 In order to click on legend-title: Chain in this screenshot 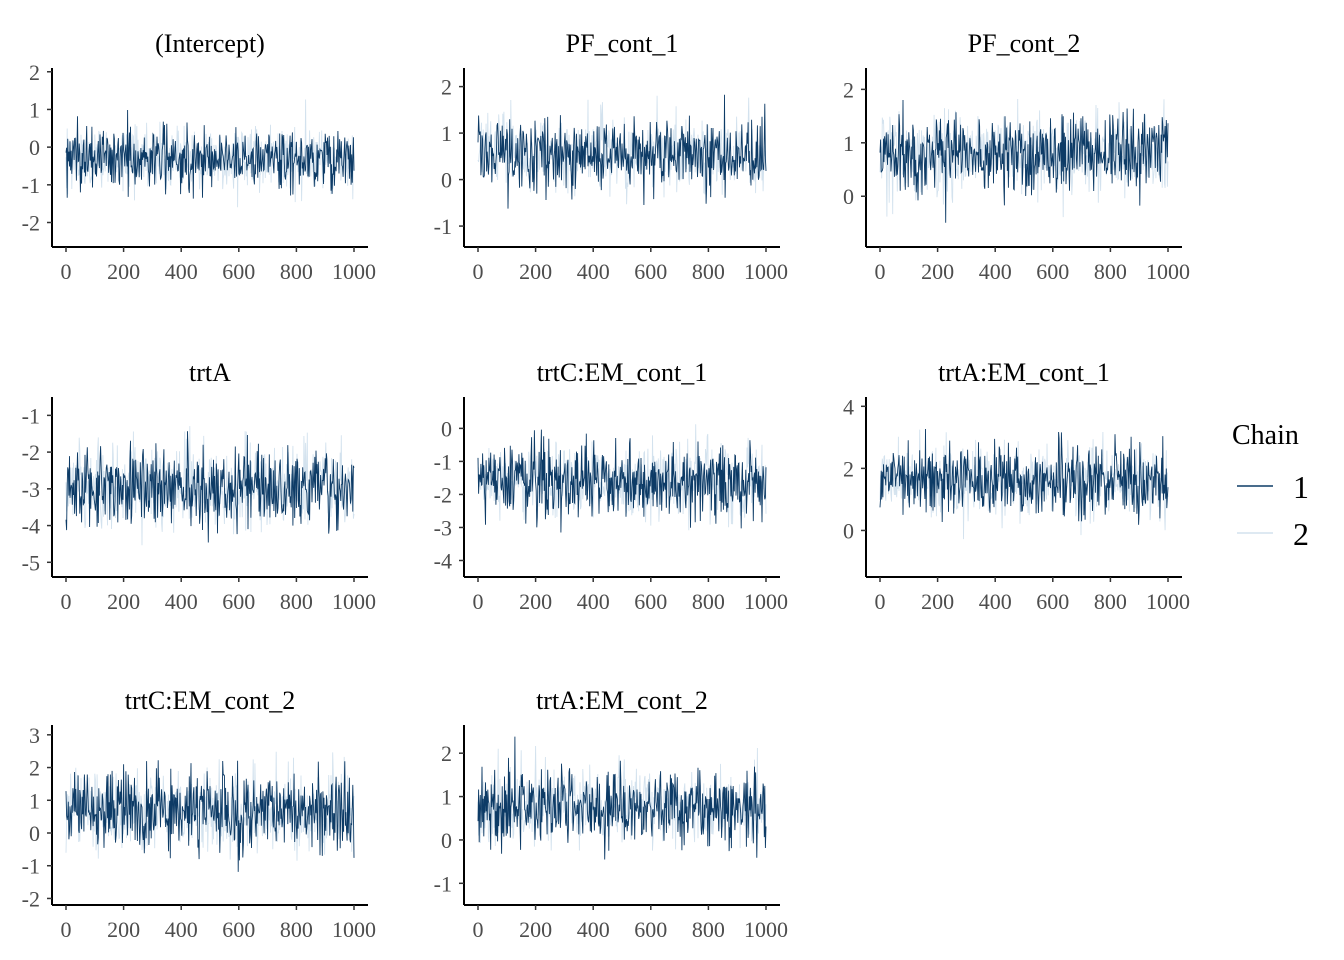, I will do `click(1265, 435)`.